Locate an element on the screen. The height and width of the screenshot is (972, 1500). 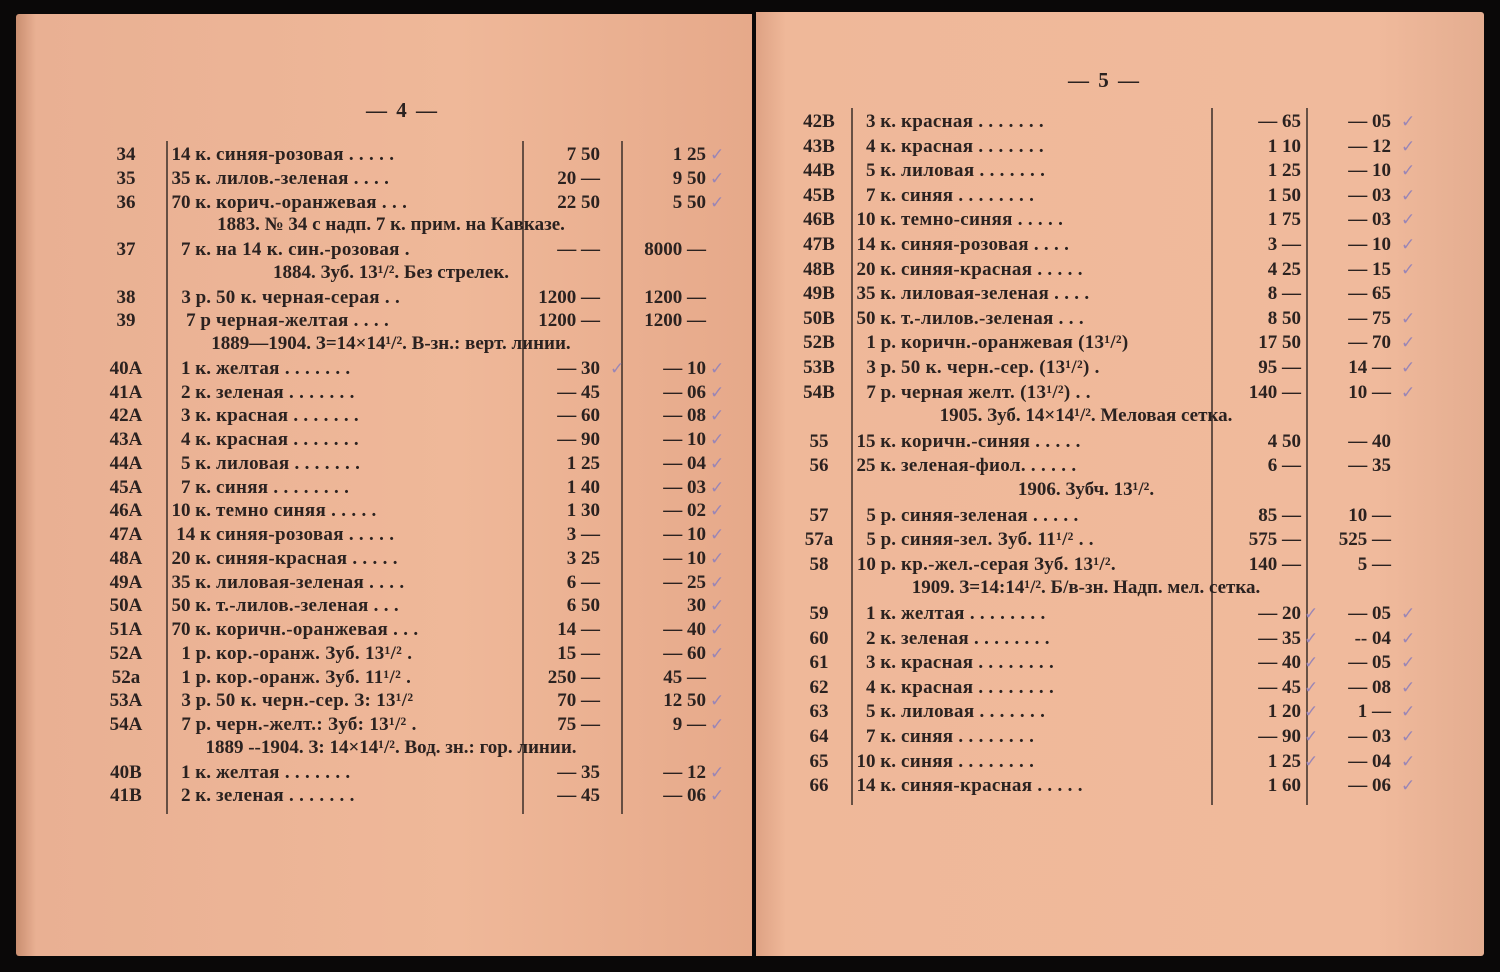
price-unused: 250 — is located at coordinates (573, 677).